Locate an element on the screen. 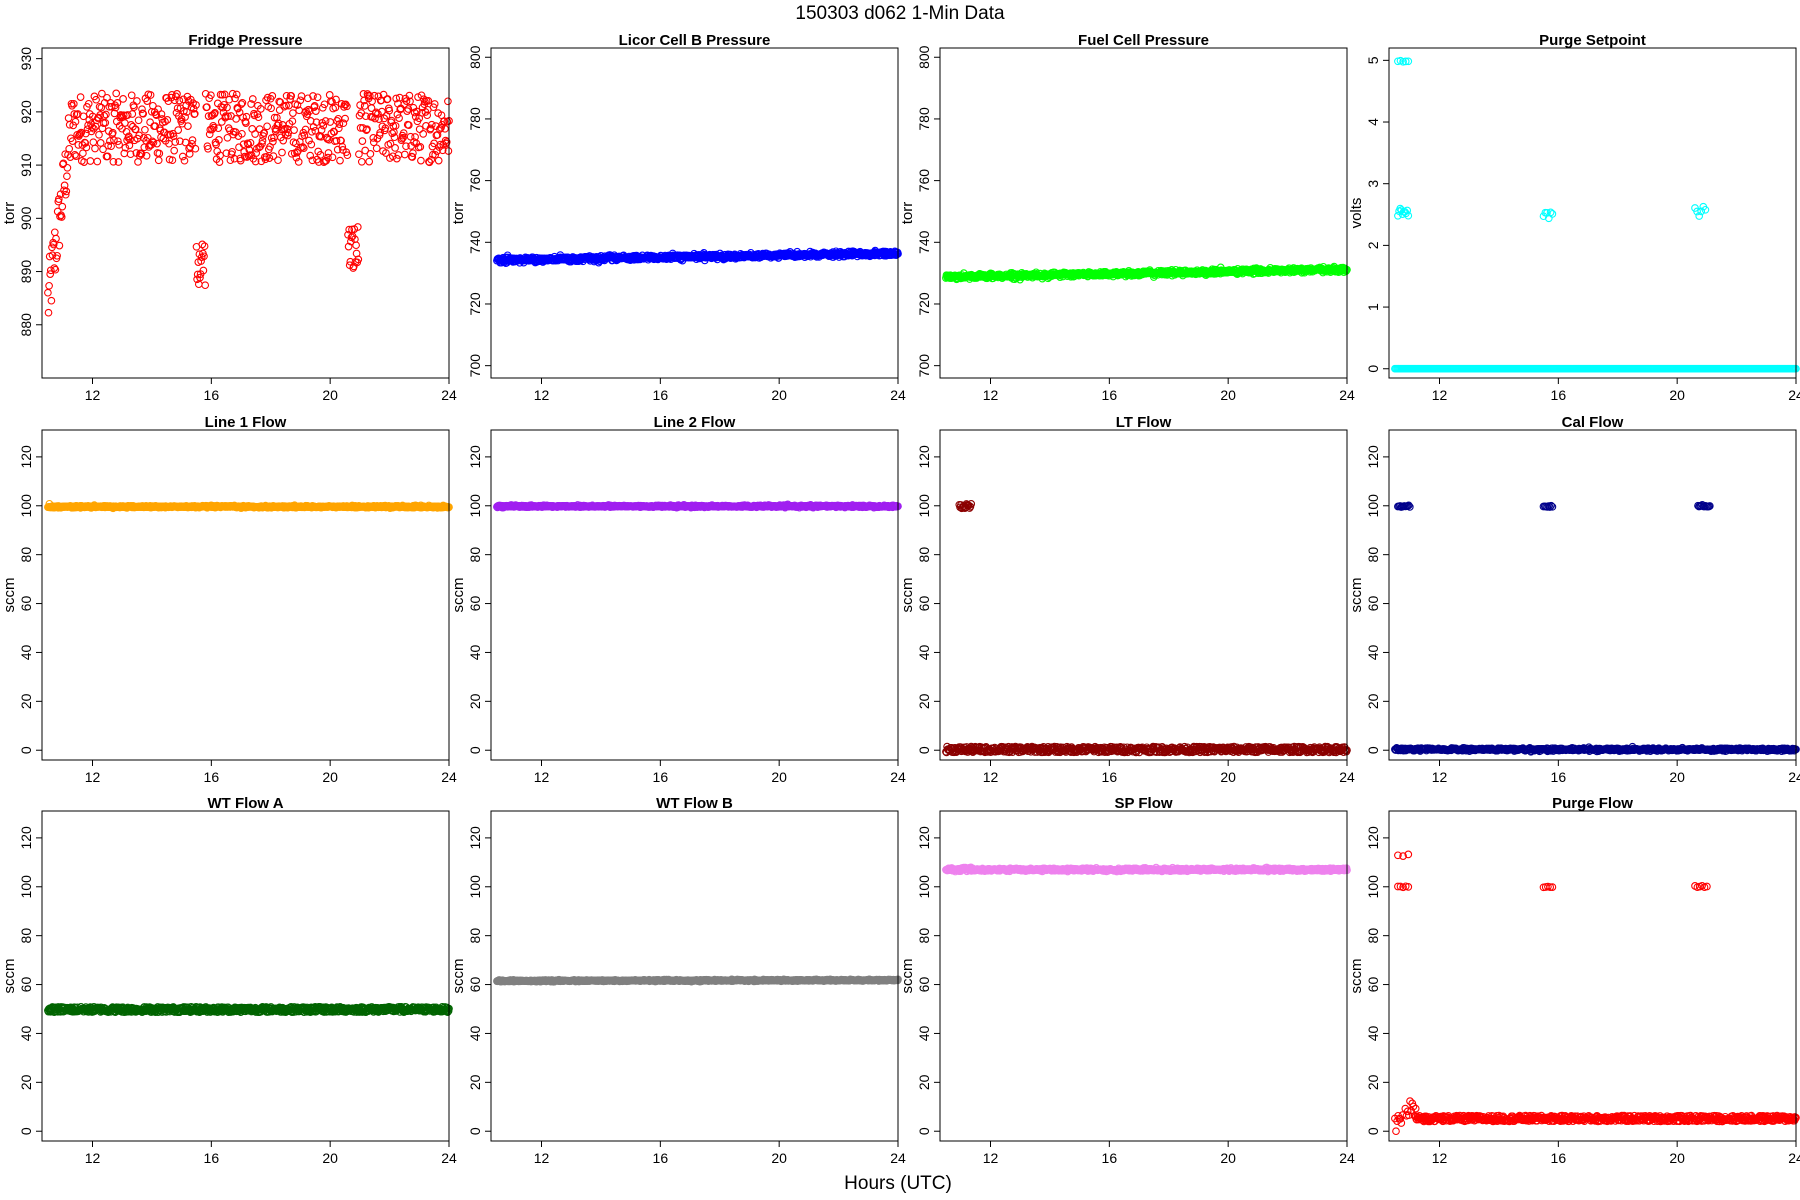 The width and height of the screenshot is (1800, 1200). y-axis-label: torr is located at coordinates (9, 213).